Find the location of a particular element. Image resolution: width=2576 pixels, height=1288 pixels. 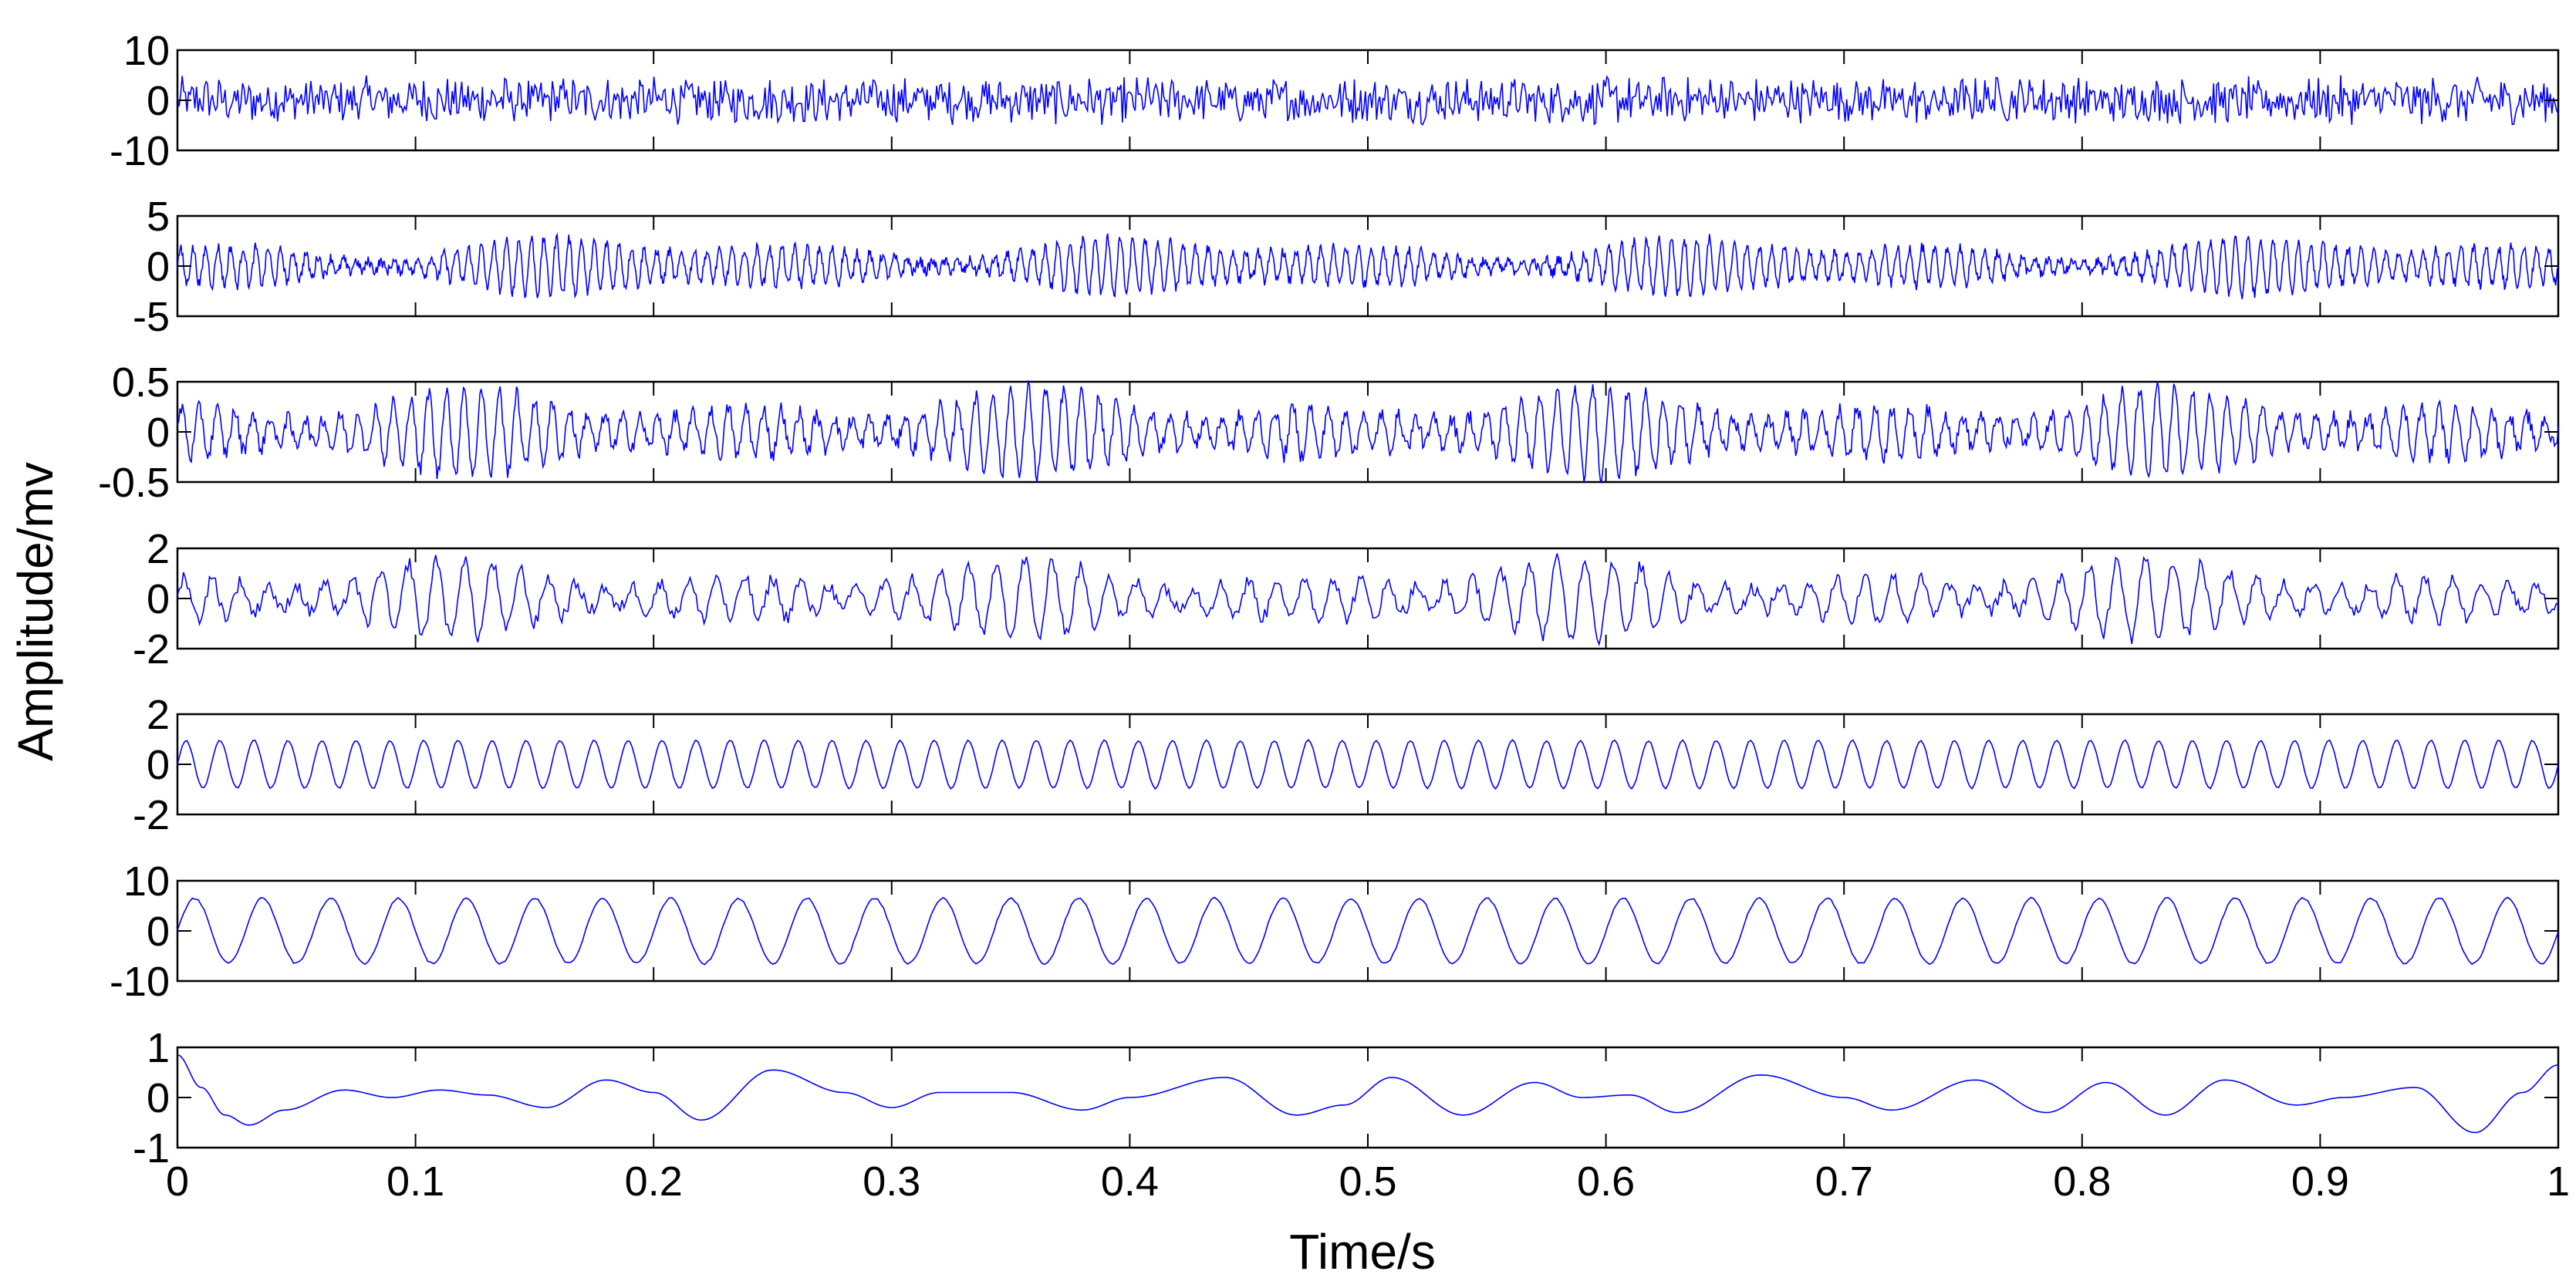

subplot-1-signal-line is located at coordinates (1368, 100).